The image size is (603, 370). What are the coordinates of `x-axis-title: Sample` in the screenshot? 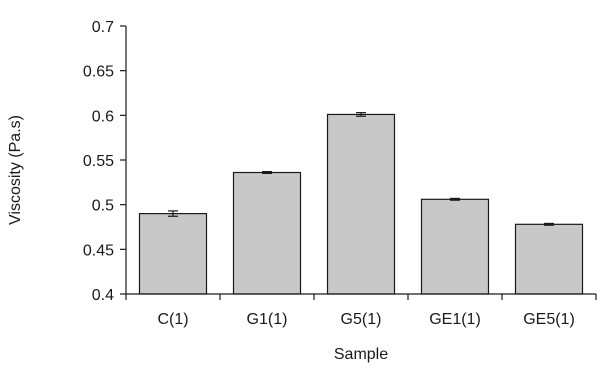 It's located at (361, 354).